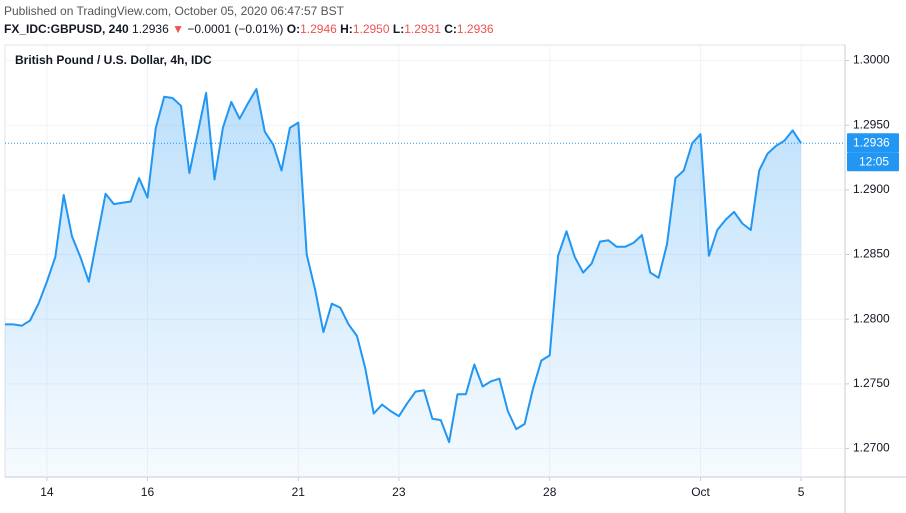  What do you see at coordinates (871, 318) in the screenshot?
I see `y-tick-label: 1.2800` at bounding box center [871, 318].